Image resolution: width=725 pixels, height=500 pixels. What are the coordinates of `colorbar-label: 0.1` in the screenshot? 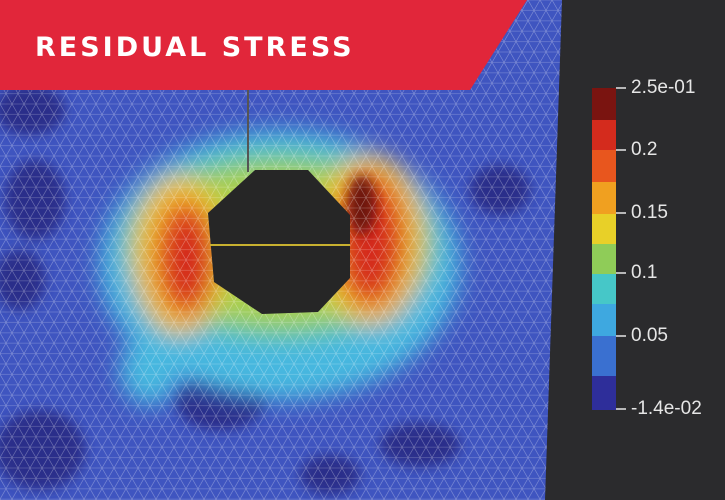 It's located at (644, 272).